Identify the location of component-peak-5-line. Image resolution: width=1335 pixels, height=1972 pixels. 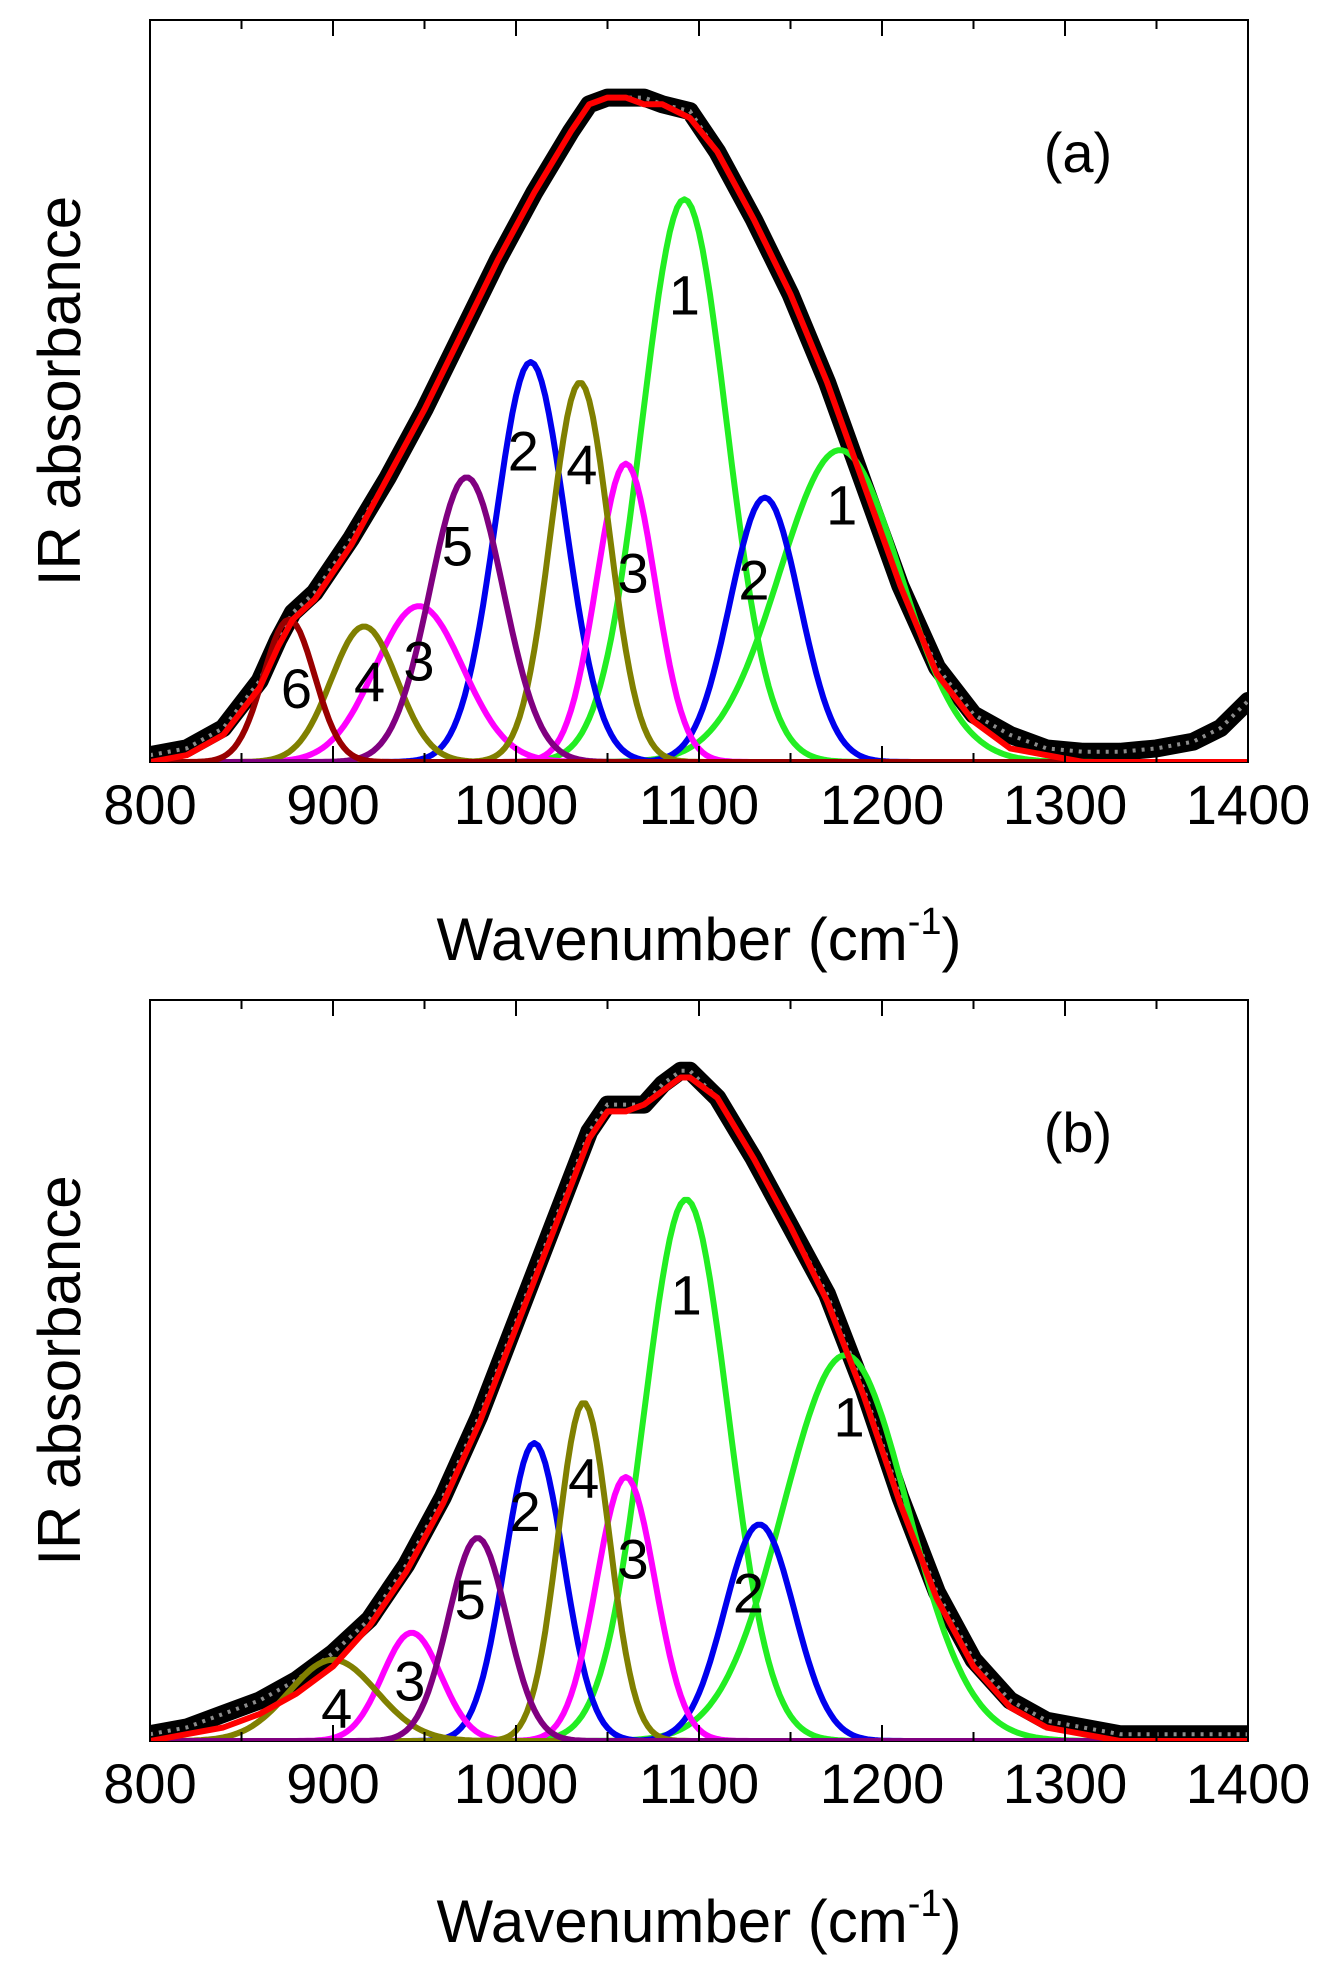
(699, 1638).